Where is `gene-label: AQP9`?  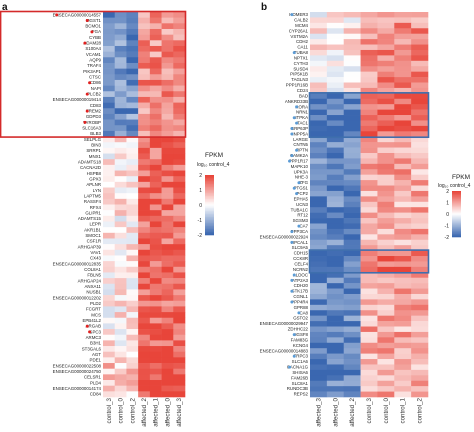
gene-label: AQP9 is located at coordinates (95, 60).